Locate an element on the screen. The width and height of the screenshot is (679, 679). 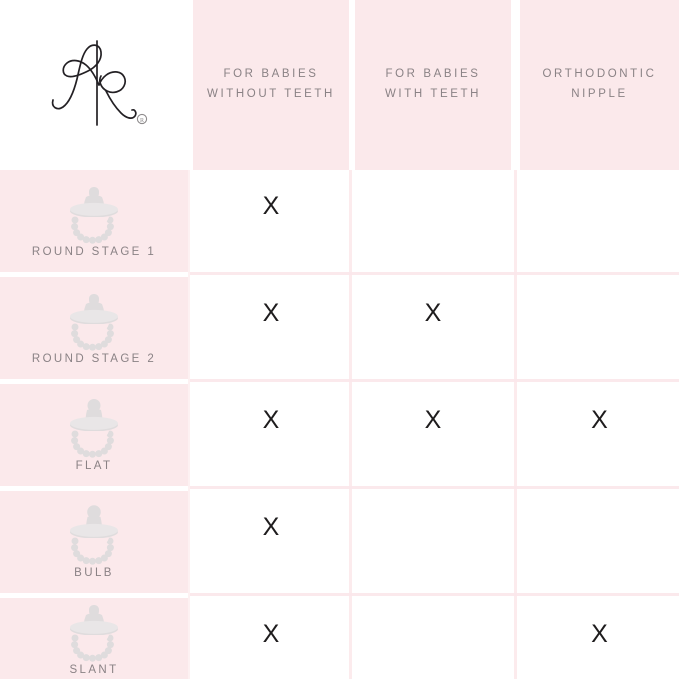
column-header-label: FOR BABIES WITH TEETH is located at coordinates (433, 84).